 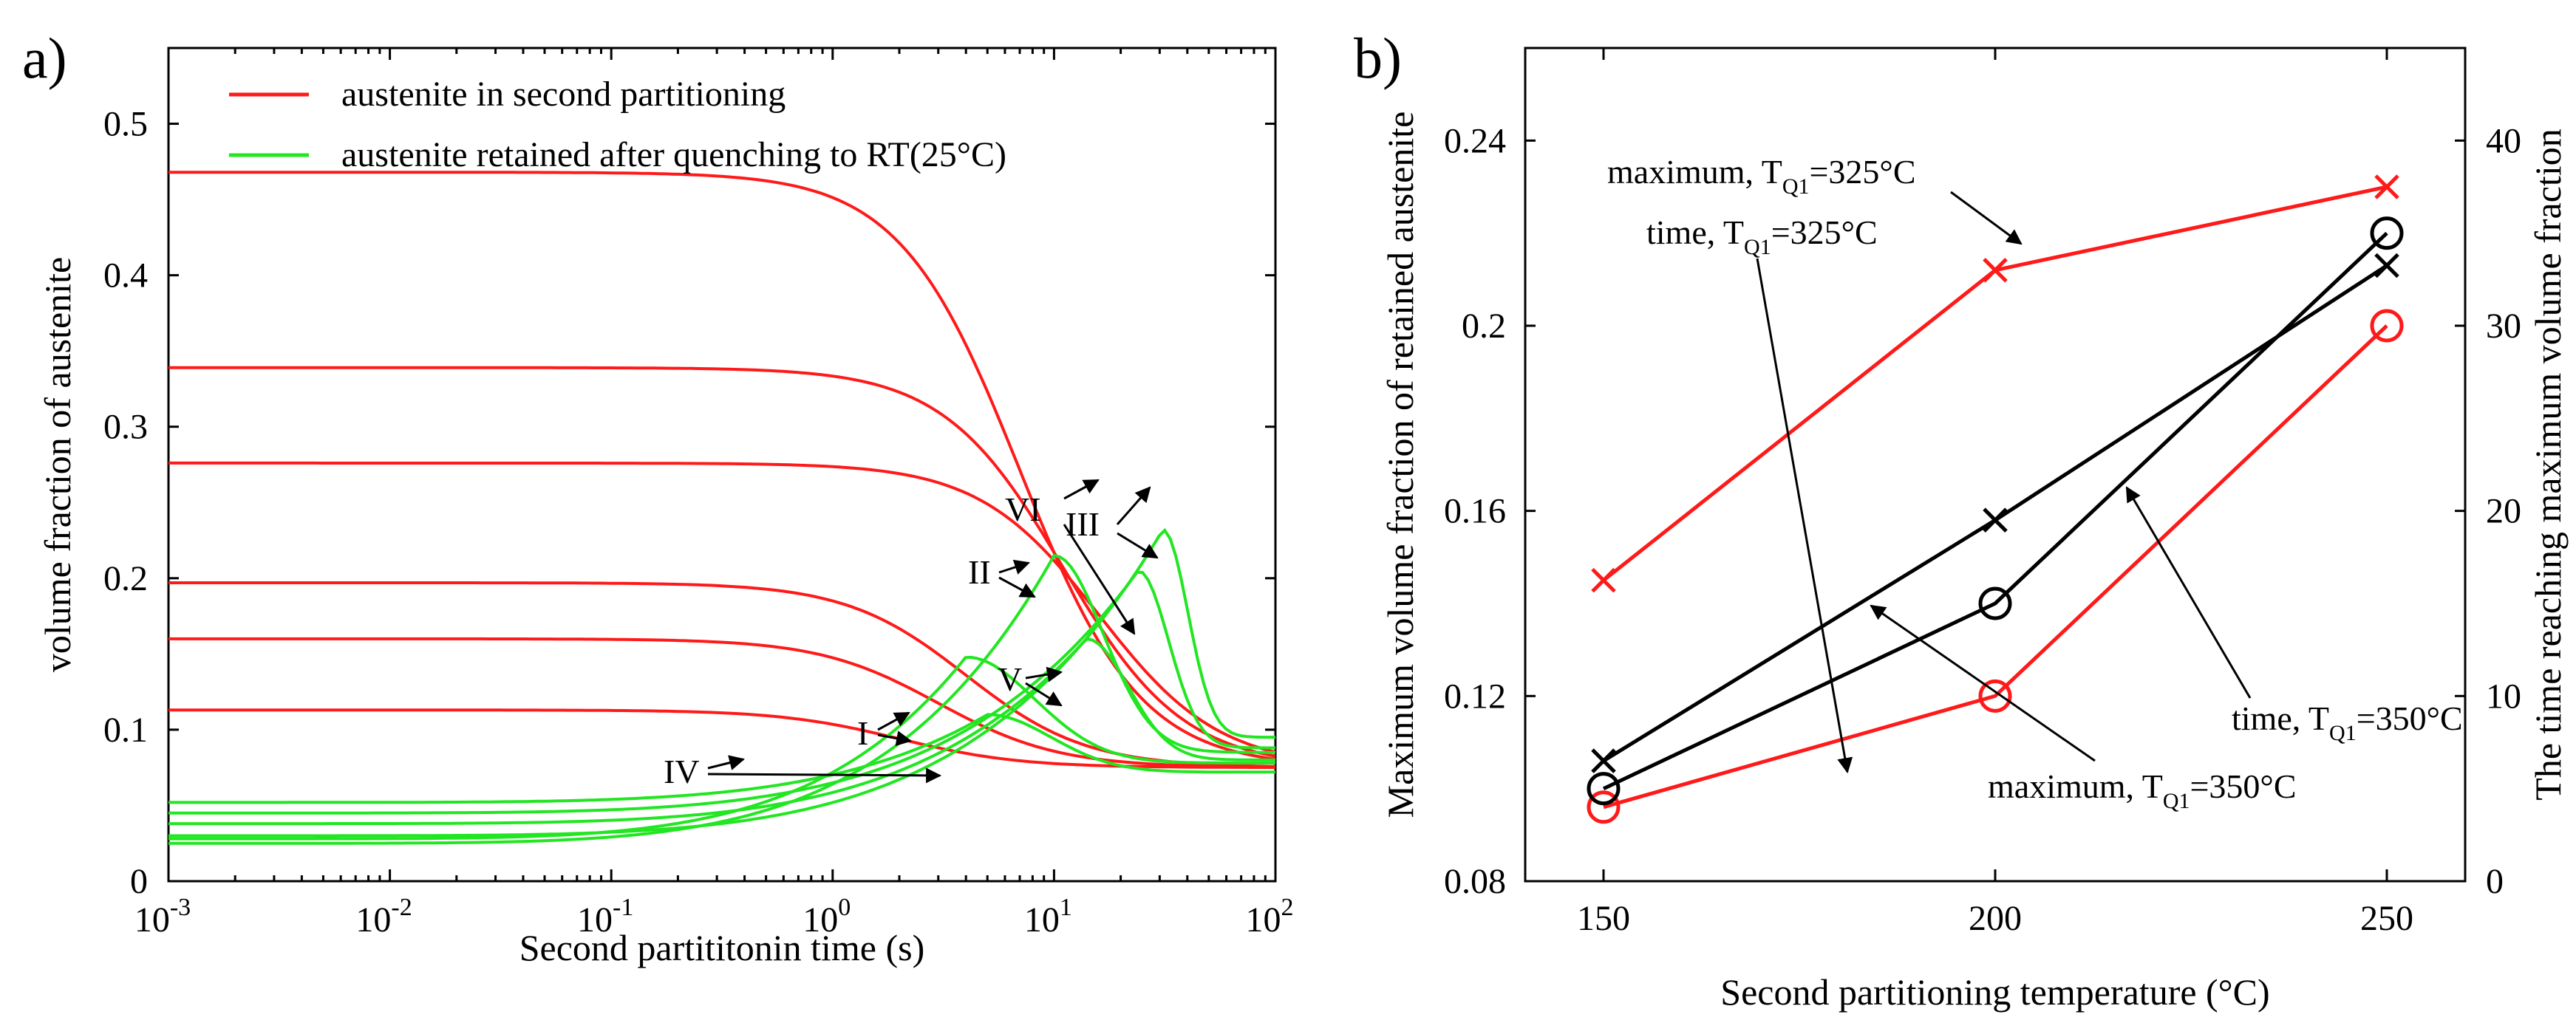 What do you see at coordinates (1762, 236) in the screenshot?
I see `ann-time-325: time, TQ1=325°C` at bounding box center [1762, 236].